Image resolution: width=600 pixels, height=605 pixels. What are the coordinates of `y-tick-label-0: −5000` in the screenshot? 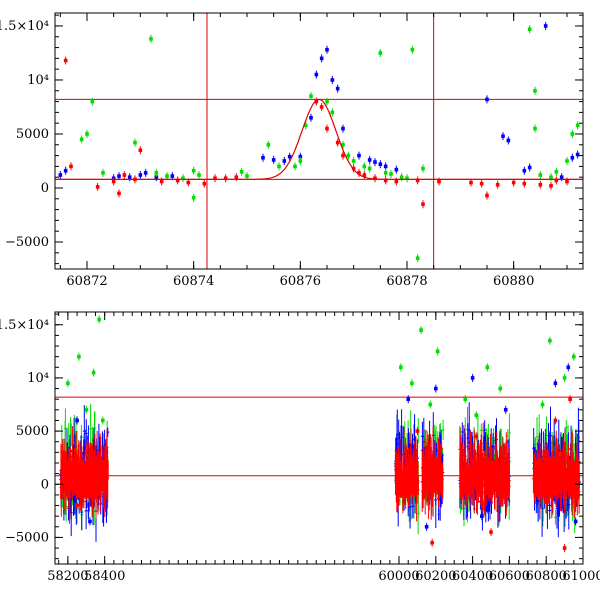 It's located at (27, 537).